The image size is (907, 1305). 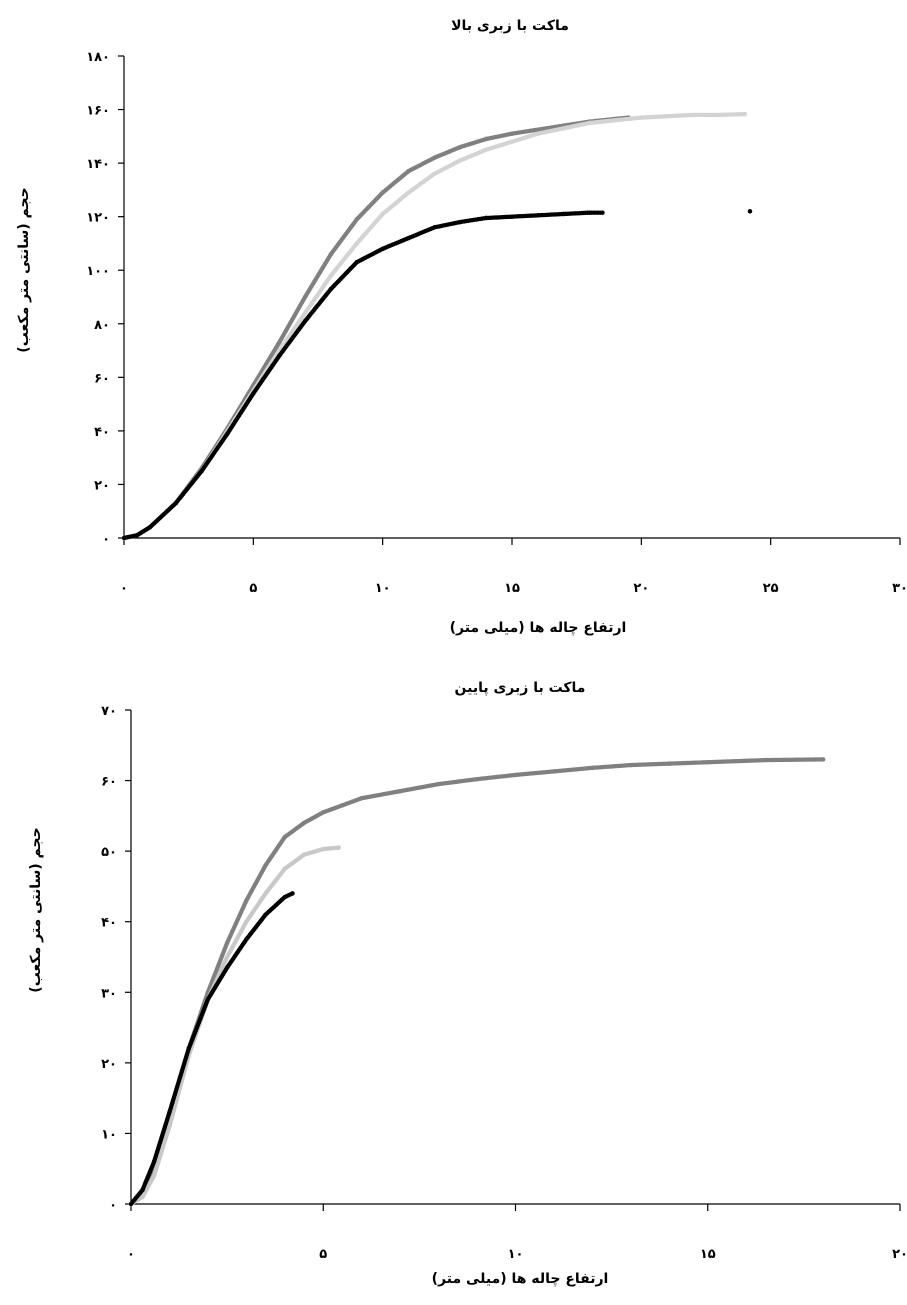 What do you see at coordinates (98, 111) in the screenshot?
I see `y-tick-label: ۱۶۰` at bounding box center [98, 111].